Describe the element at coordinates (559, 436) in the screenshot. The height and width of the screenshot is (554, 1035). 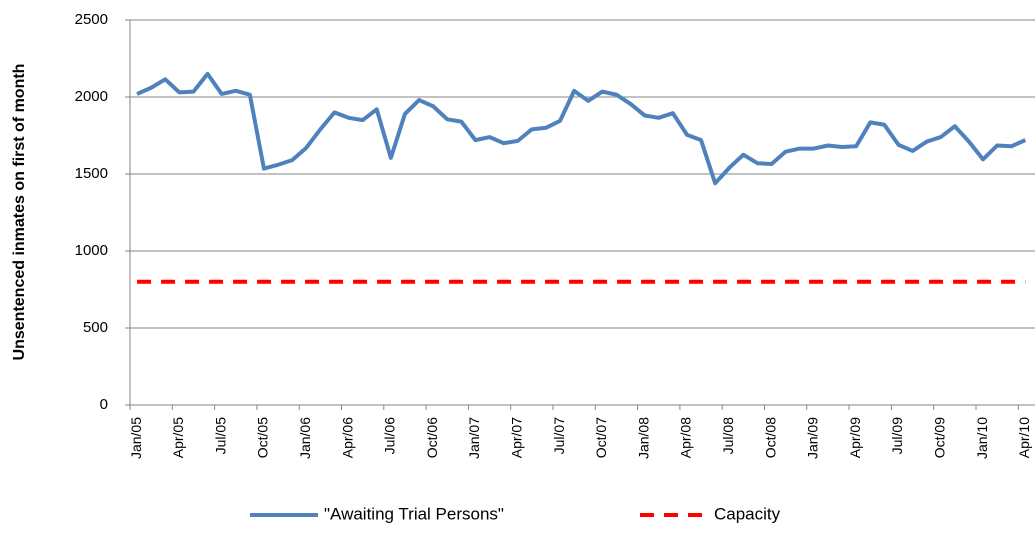
I see `x-tick-label: Jul/07` at that location.